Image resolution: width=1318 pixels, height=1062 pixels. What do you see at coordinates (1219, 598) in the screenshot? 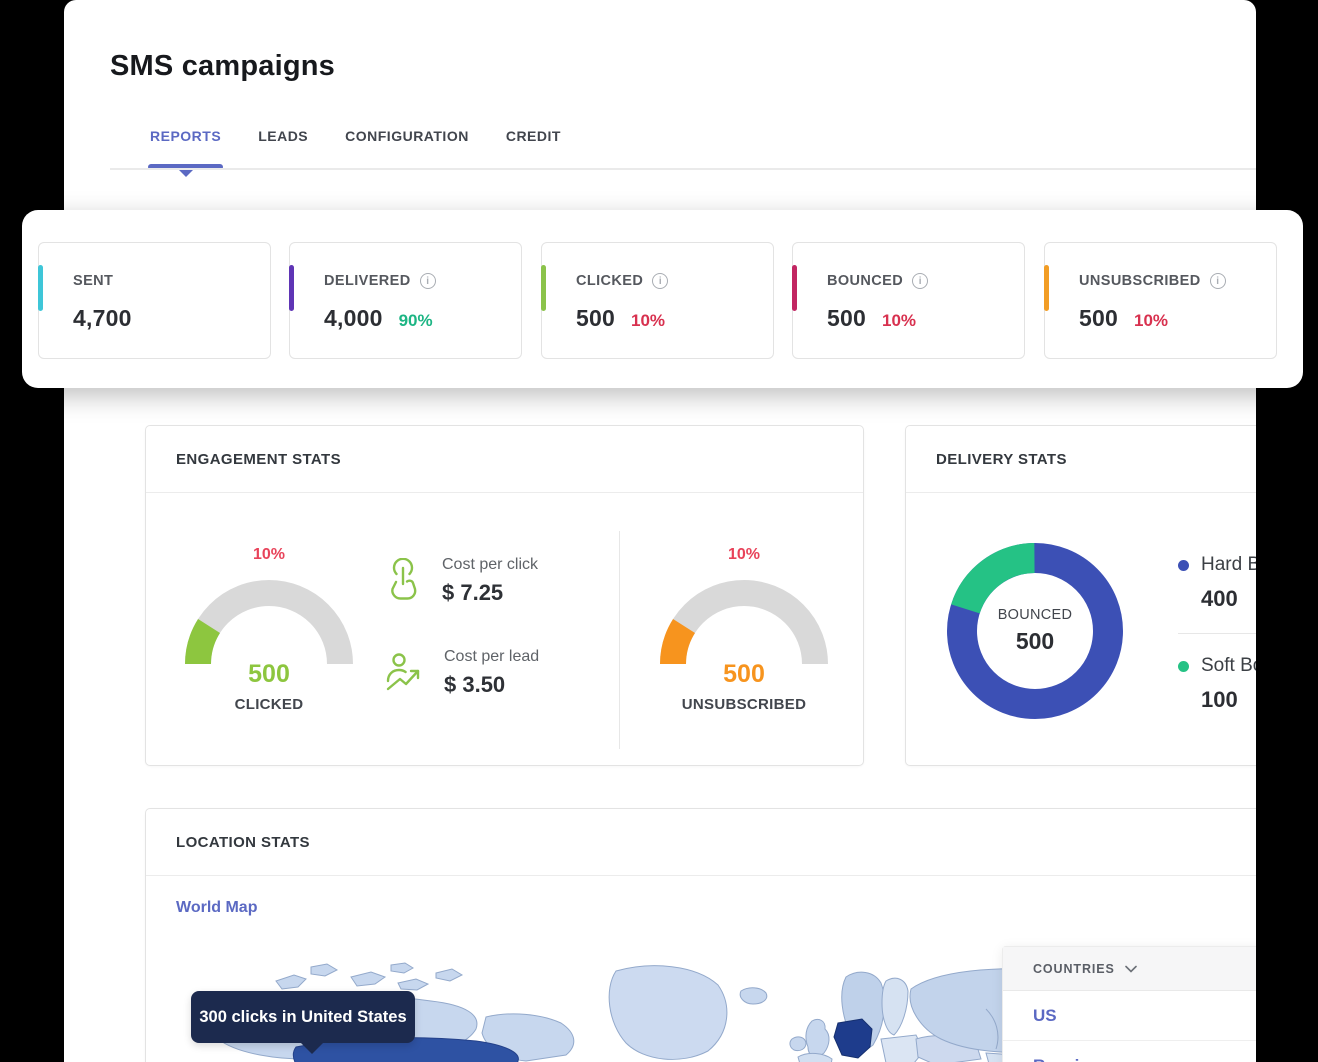
I see `hard-bounce-value: 400` at bounding box center [1219, 598].